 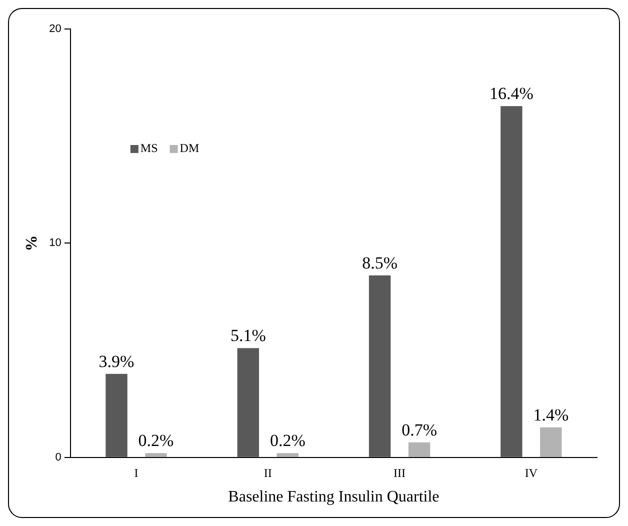 I want to click on y-tick-label: 20, so click(x=55, y=29).